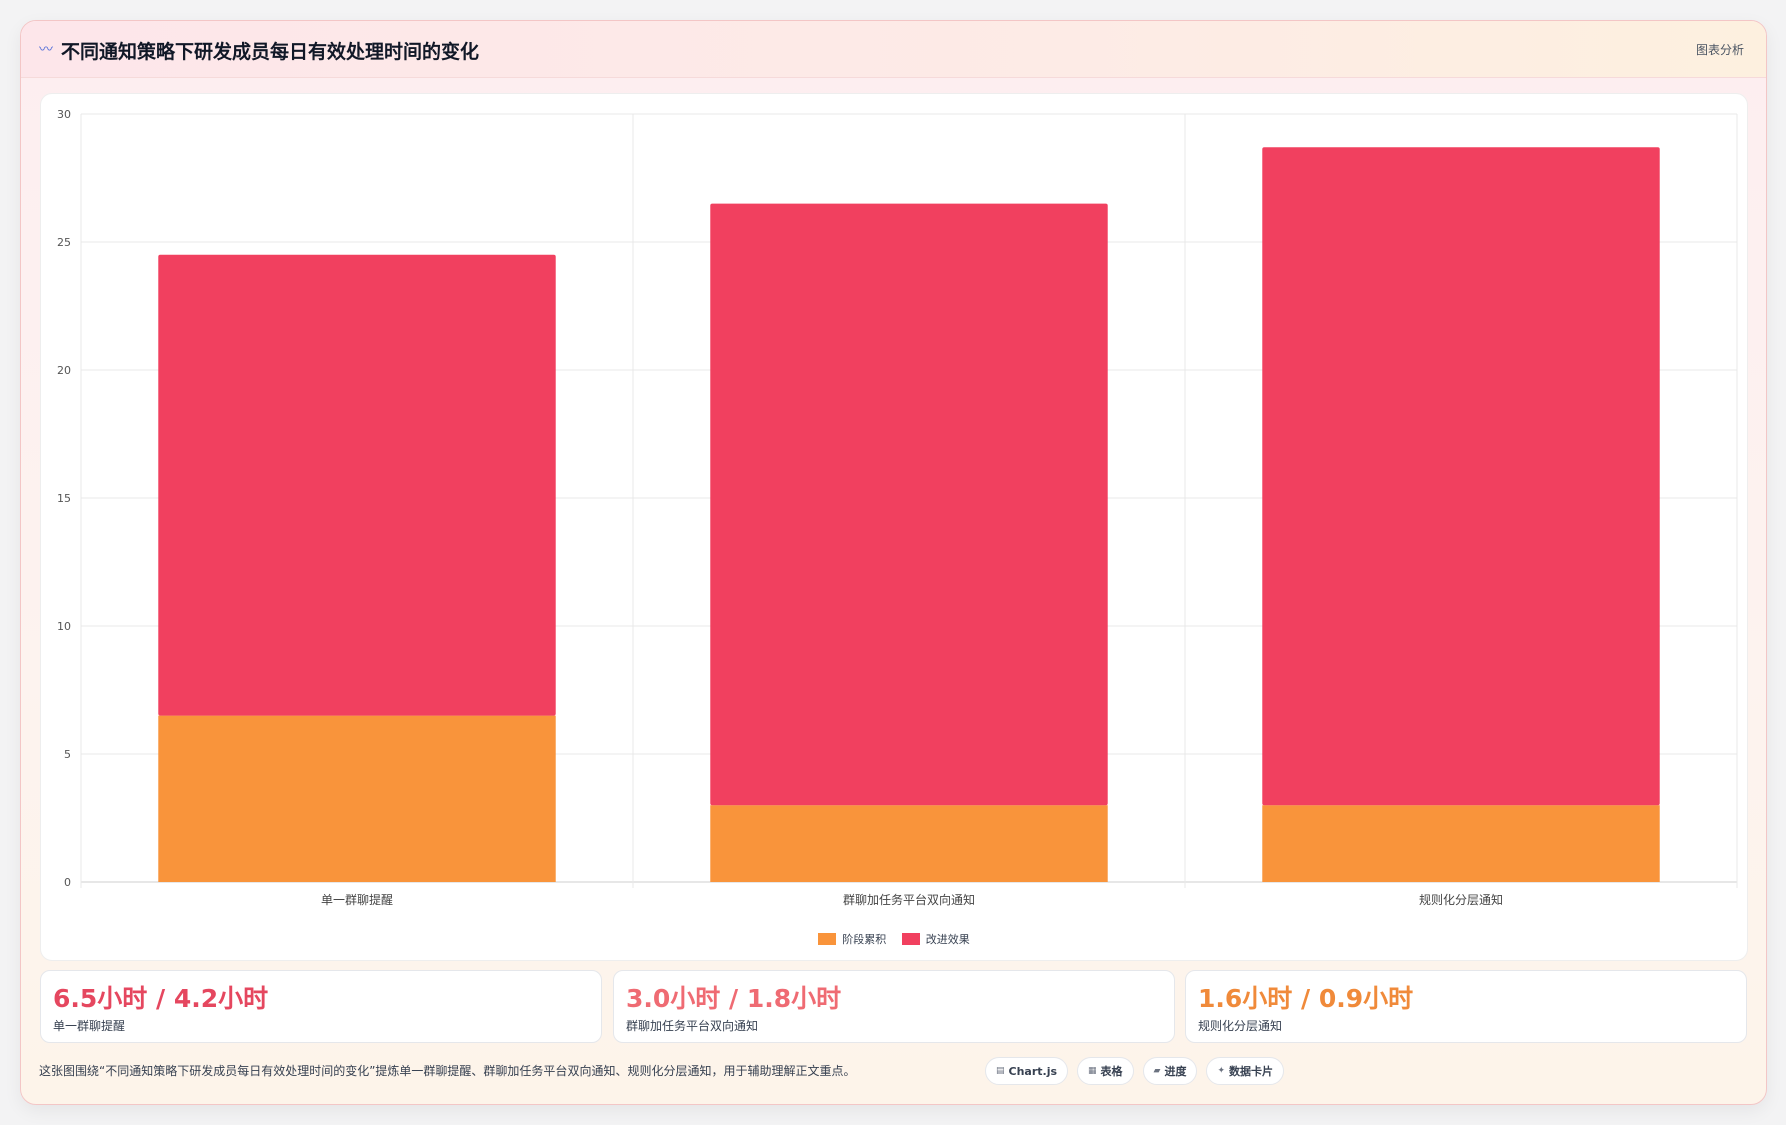 The width and height of the screenshot is (1786, 1125). Describe the element at coordinates (1240, 1026) in the screenshot. I see `stat-label: 规则化分层通知` at that location.